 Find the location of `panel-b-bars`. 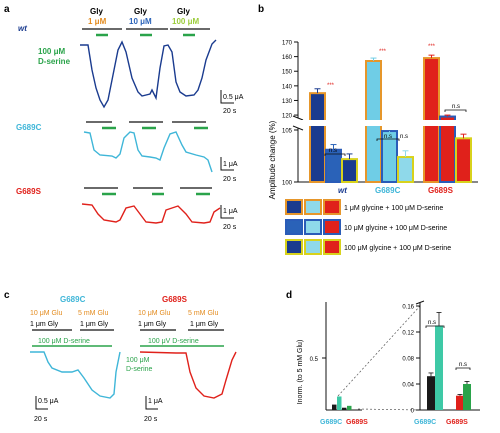

panel-b-bars is located at coordinates (388, 119).